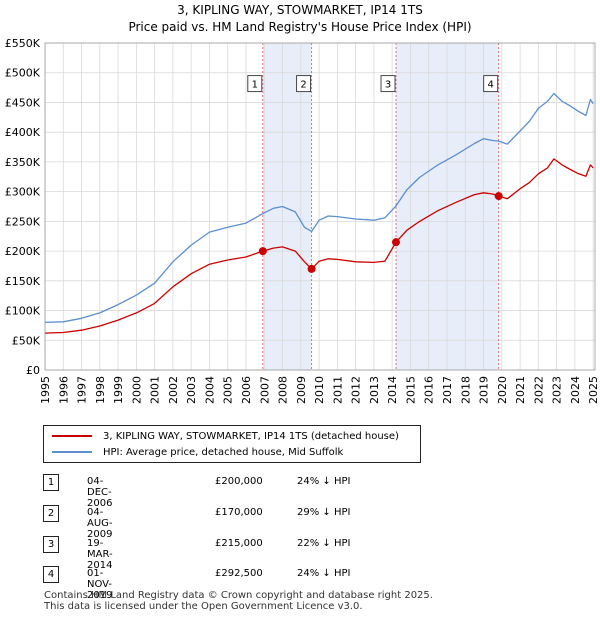 Image resolution: width=600 pixels, height=620 pixels. What do you see at coordinates (191, 390) in the screenshot?
I see `x-tick-label: 2003` at bounding box center [191, 390].